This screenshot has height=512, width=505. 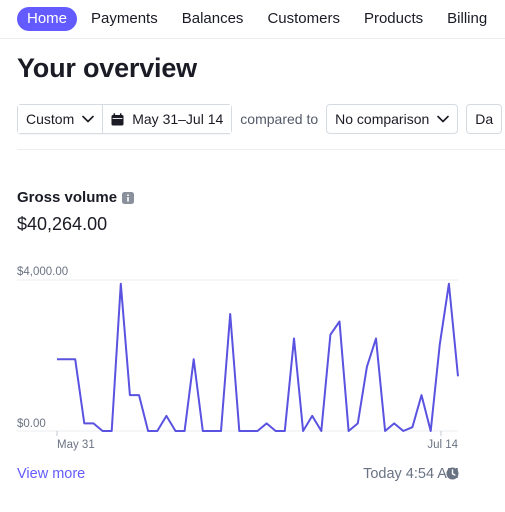 I want to click on nav-item-products: Products, so click(x=393, y=18).